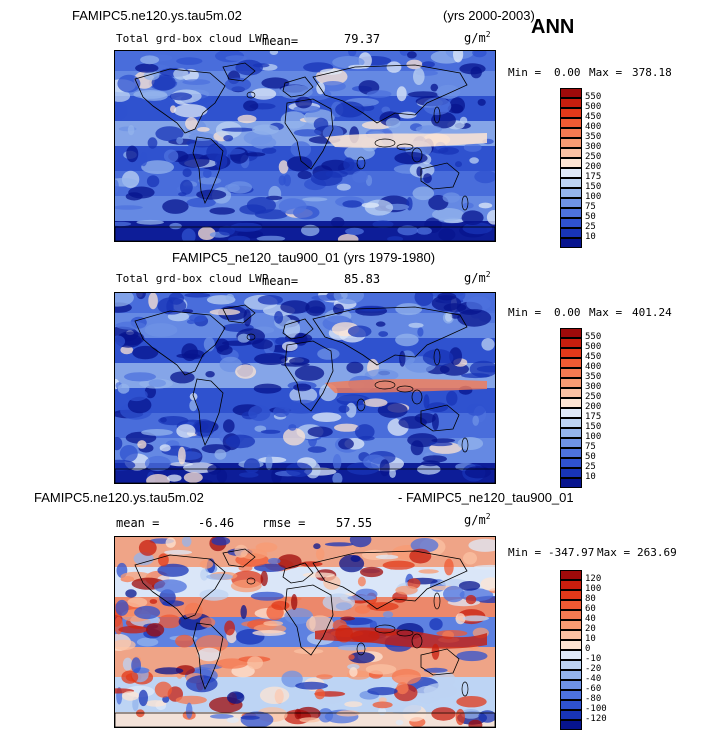 The image size is (718, 734). Describe the element at coordinates (305, 388) in the screenshot. I see `panel2-map` at that location.